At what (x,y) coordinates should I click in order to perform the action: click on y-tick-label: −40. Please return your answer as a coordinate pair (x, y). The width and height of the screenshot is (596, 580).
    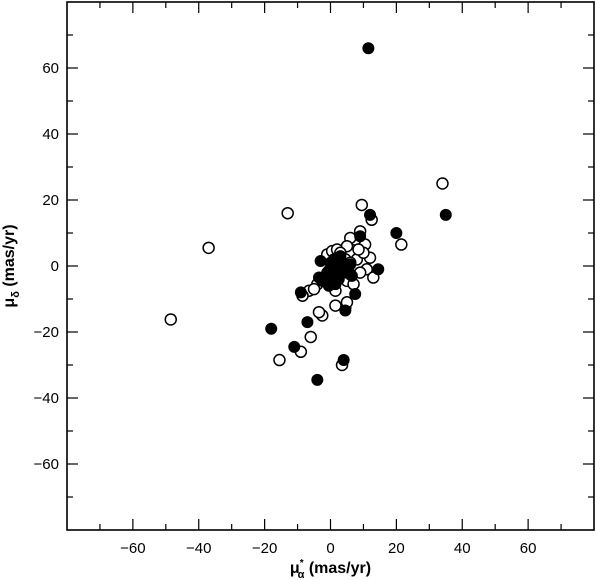
    Looking at the image, I should click on (46, 398).